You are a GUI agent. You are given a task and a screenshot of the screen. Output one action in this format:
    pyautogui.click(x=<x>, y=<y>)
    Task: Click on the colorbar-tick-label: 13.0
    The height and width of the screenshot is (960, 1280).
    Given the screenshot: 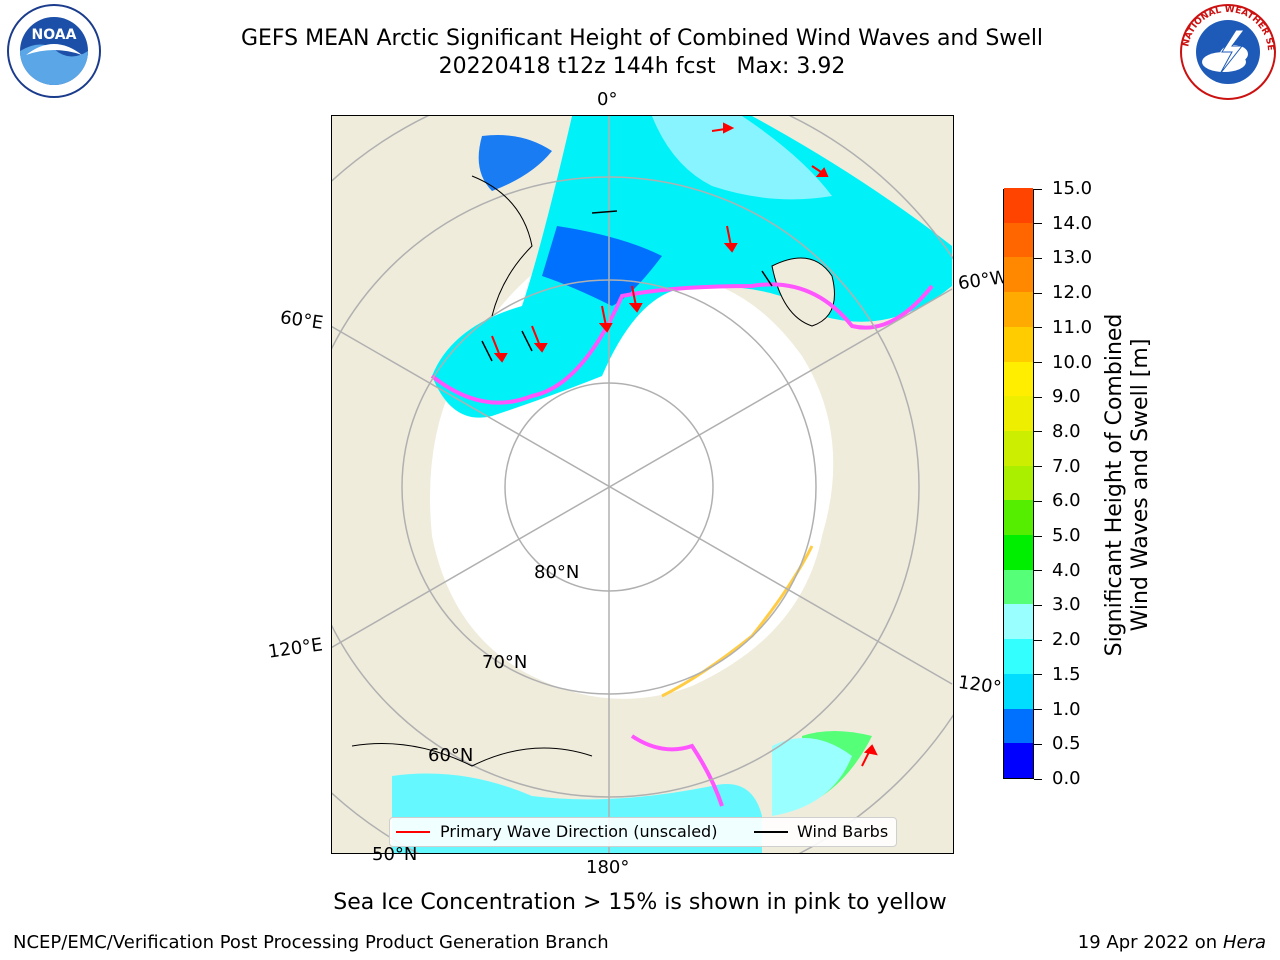 What is the action you would take?
    pyautogui.click(x=1072, y=258)
    